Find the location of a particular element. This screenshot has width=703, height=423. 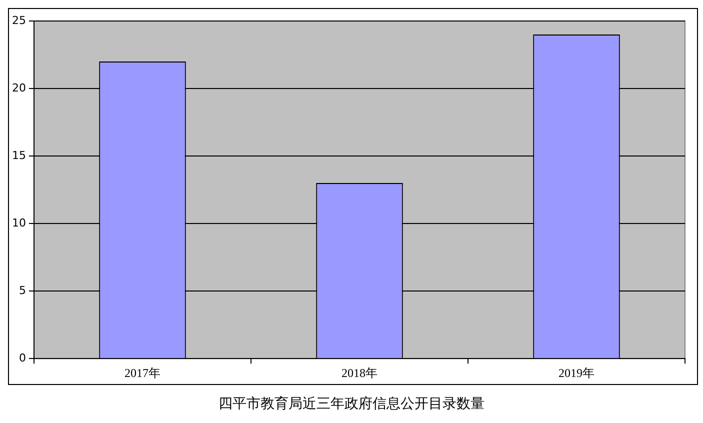

x-tick-label: 2017年 is located at coordinates (142, 373).